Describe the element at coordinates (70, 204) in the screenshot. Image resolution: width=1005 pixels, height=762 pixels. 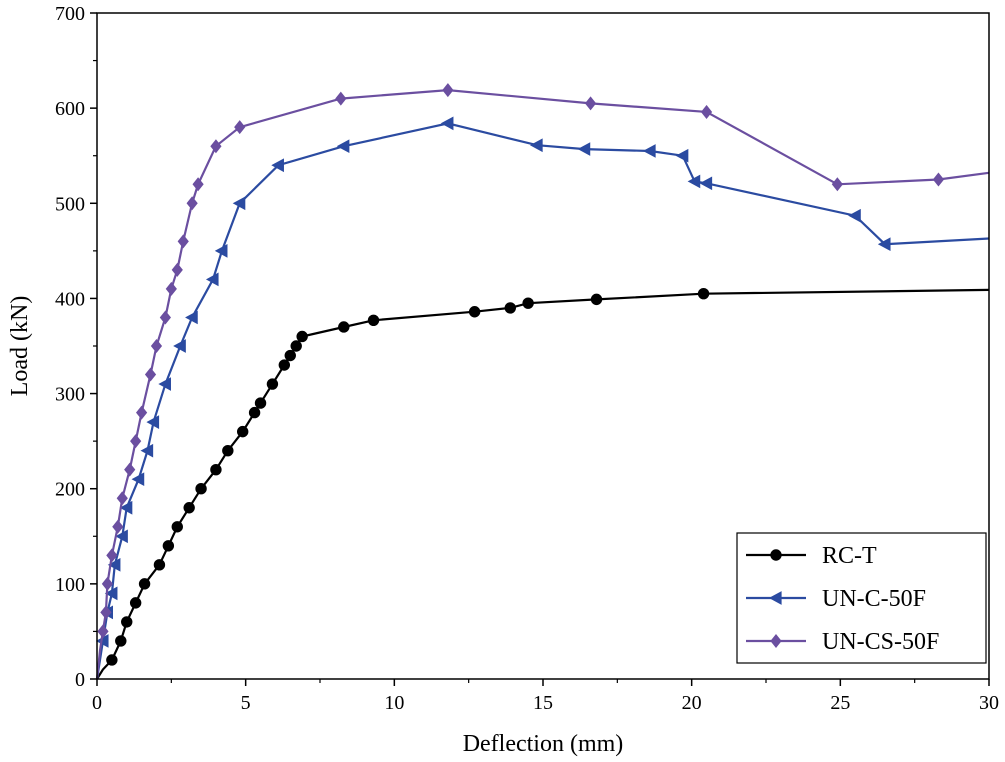
I see `y-tick-label: 500` at that location.